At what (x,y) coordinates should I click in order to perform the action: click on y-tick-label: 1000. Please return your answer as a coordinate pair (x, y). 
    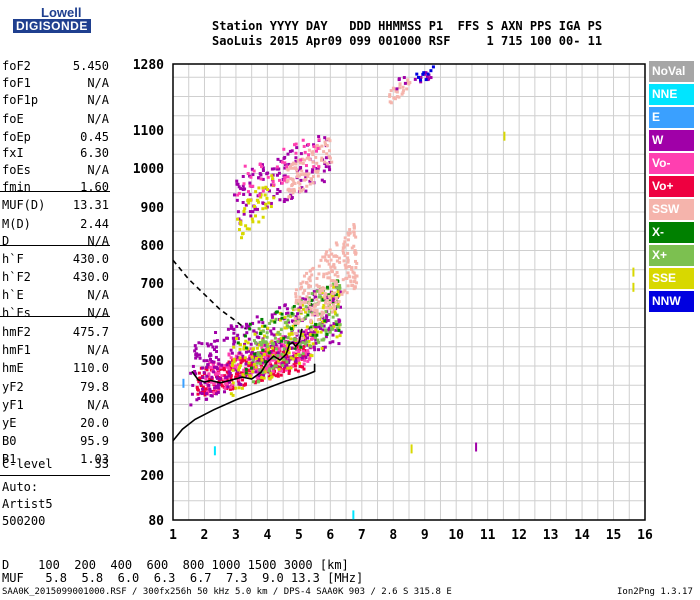
    Looking at the image, I should click on (148, 169).